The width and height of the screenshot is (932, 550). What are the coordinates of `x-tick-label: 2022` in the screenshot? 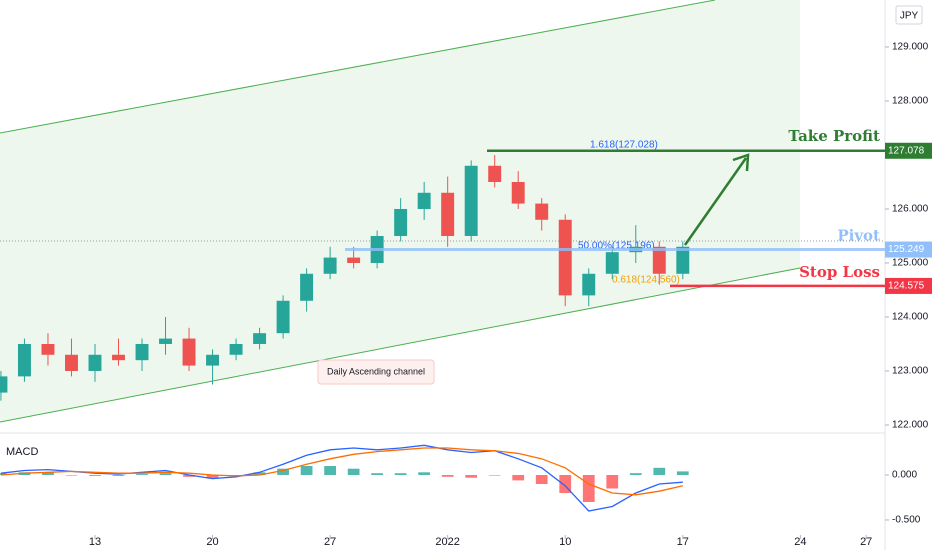 It's located at (447, 542).